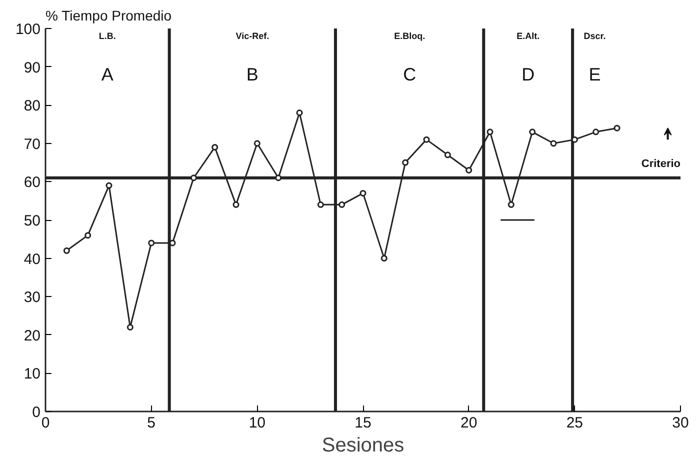 This screenshot has height=469, width=697. What do you see at coordinates (252, 74) in the screenshot?
I see `annotation: B` at bounding box center [252, 74].